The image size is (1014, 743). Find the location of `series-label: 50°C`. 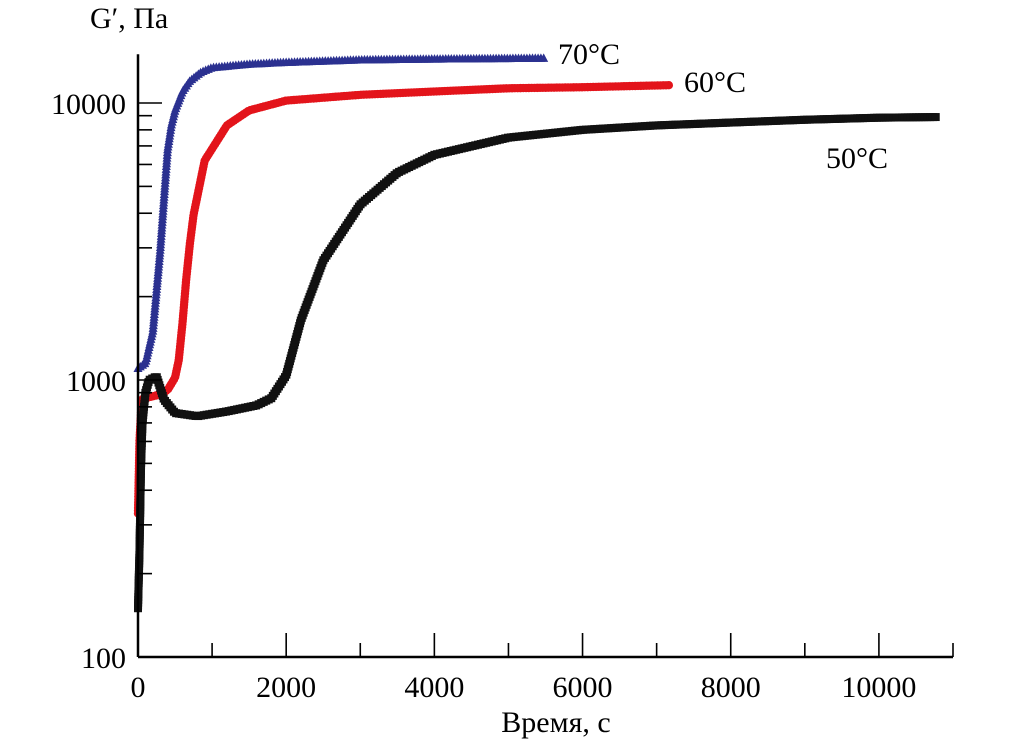

series-label: 50°C is located at coordinates (857, 158).